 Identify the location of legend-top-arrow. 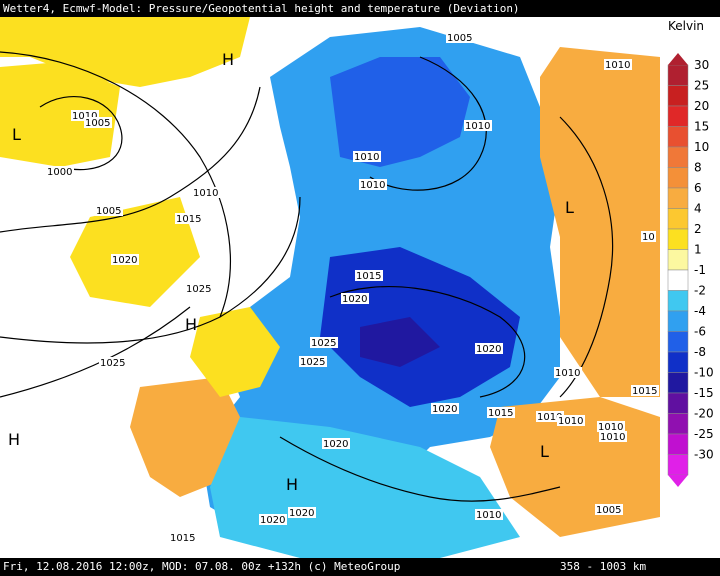
(678, 59).